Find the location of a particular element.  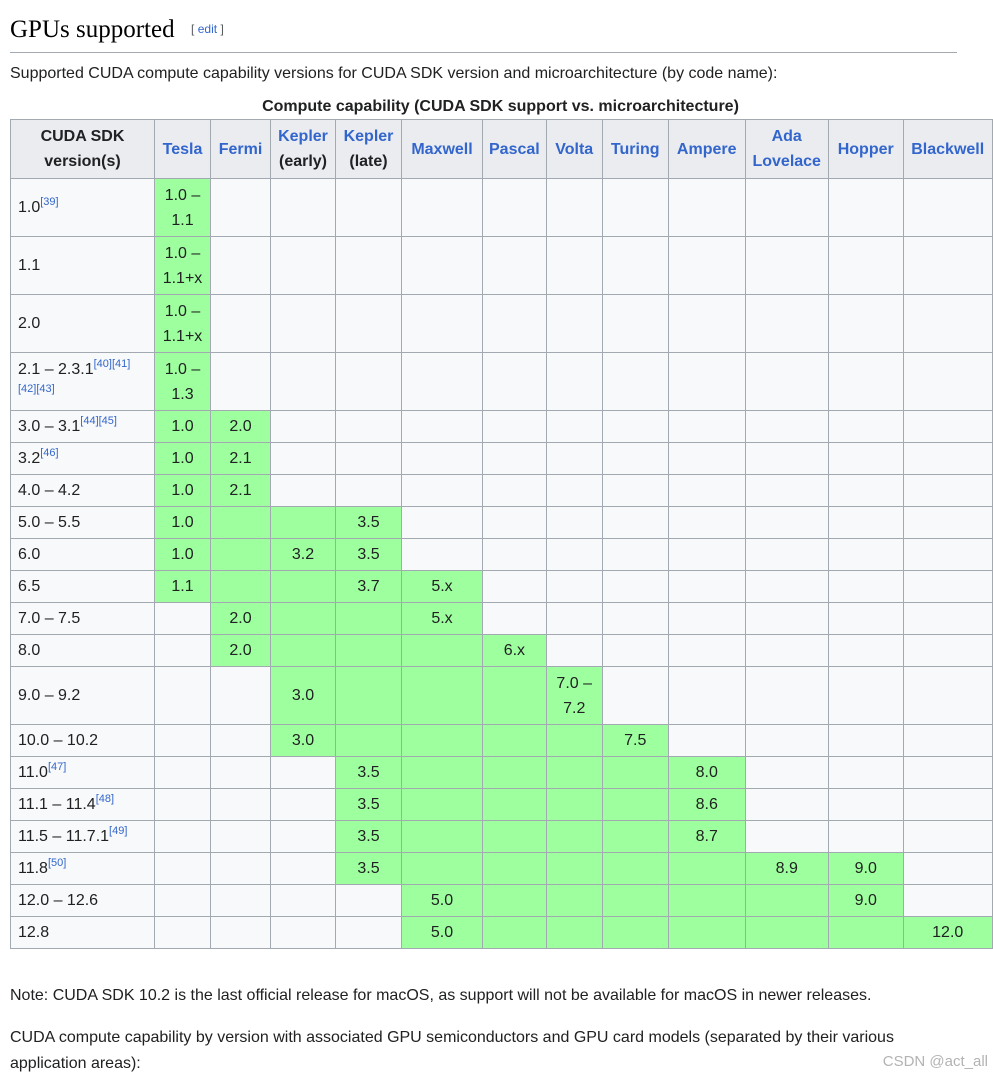

header-kepler-early: Kepler (early) is located at coordinates (303, 149).